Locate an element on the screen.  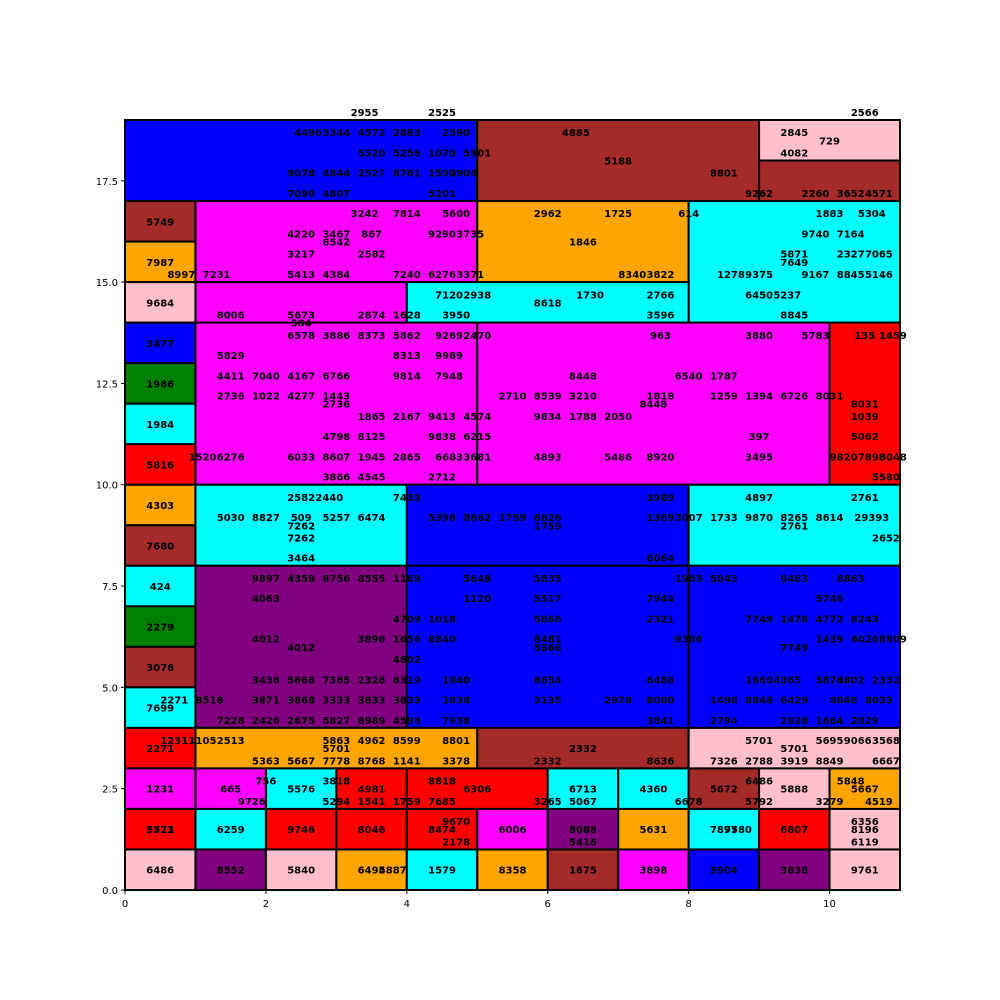
cell-value-label: 1656 is located at coordinates (407, 640).